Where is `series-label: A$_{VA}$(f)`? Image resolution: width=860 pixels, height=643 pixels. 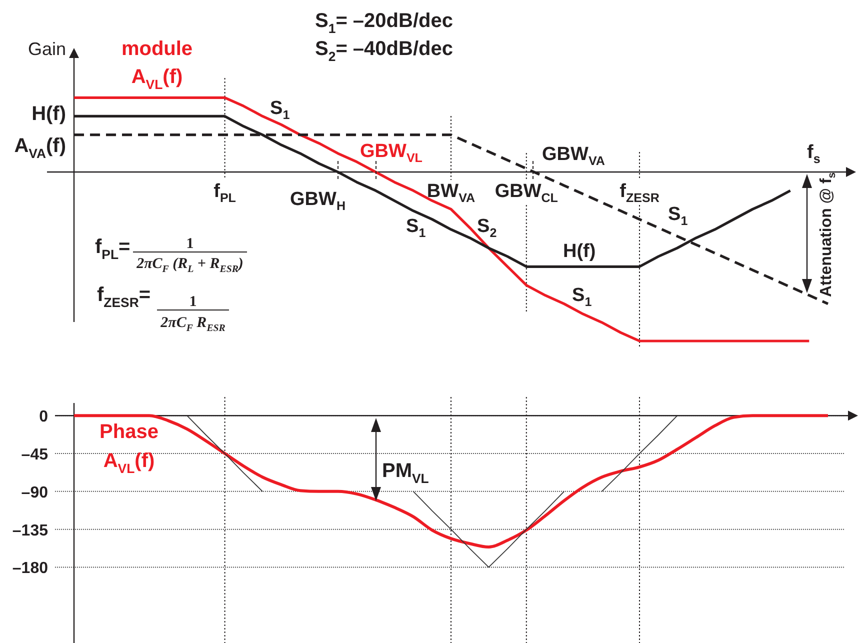
series-label: A$_{VA}$(f) is located at coordinates (40, 148).